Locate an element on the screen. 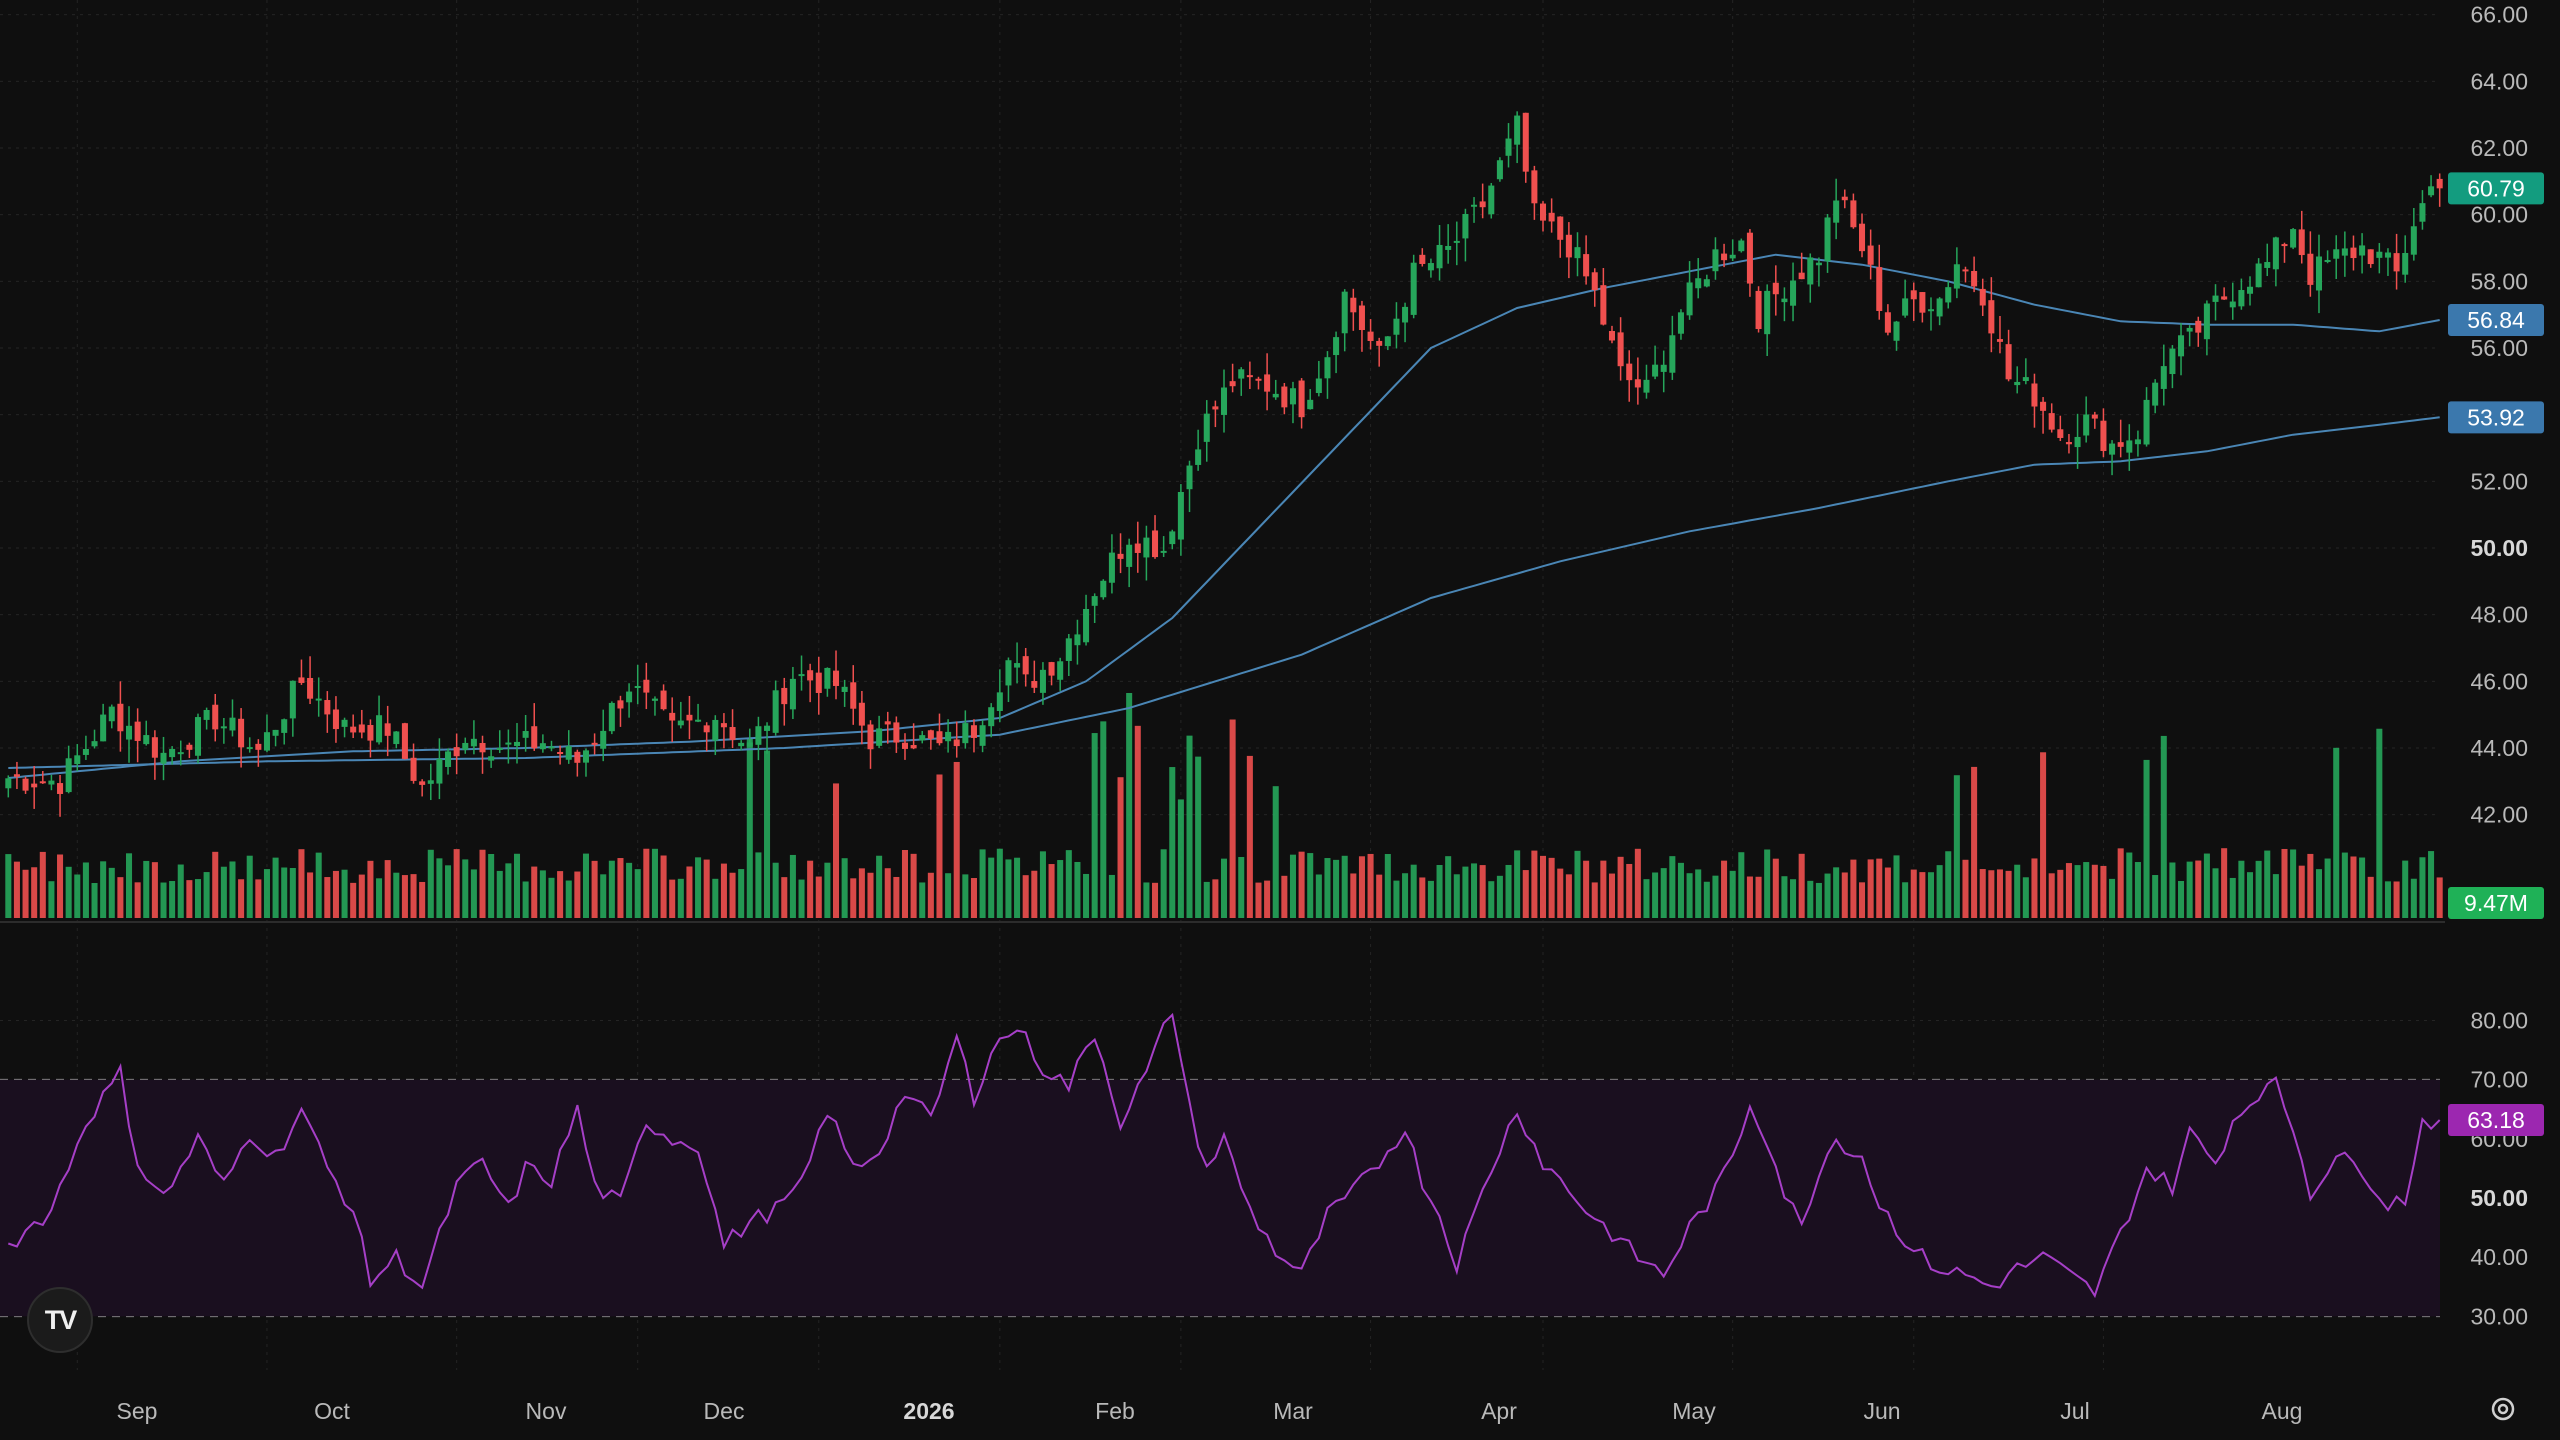 The image size is (2560, 1440). tradingview-logo: TV is located at coordinates (60, 1320).